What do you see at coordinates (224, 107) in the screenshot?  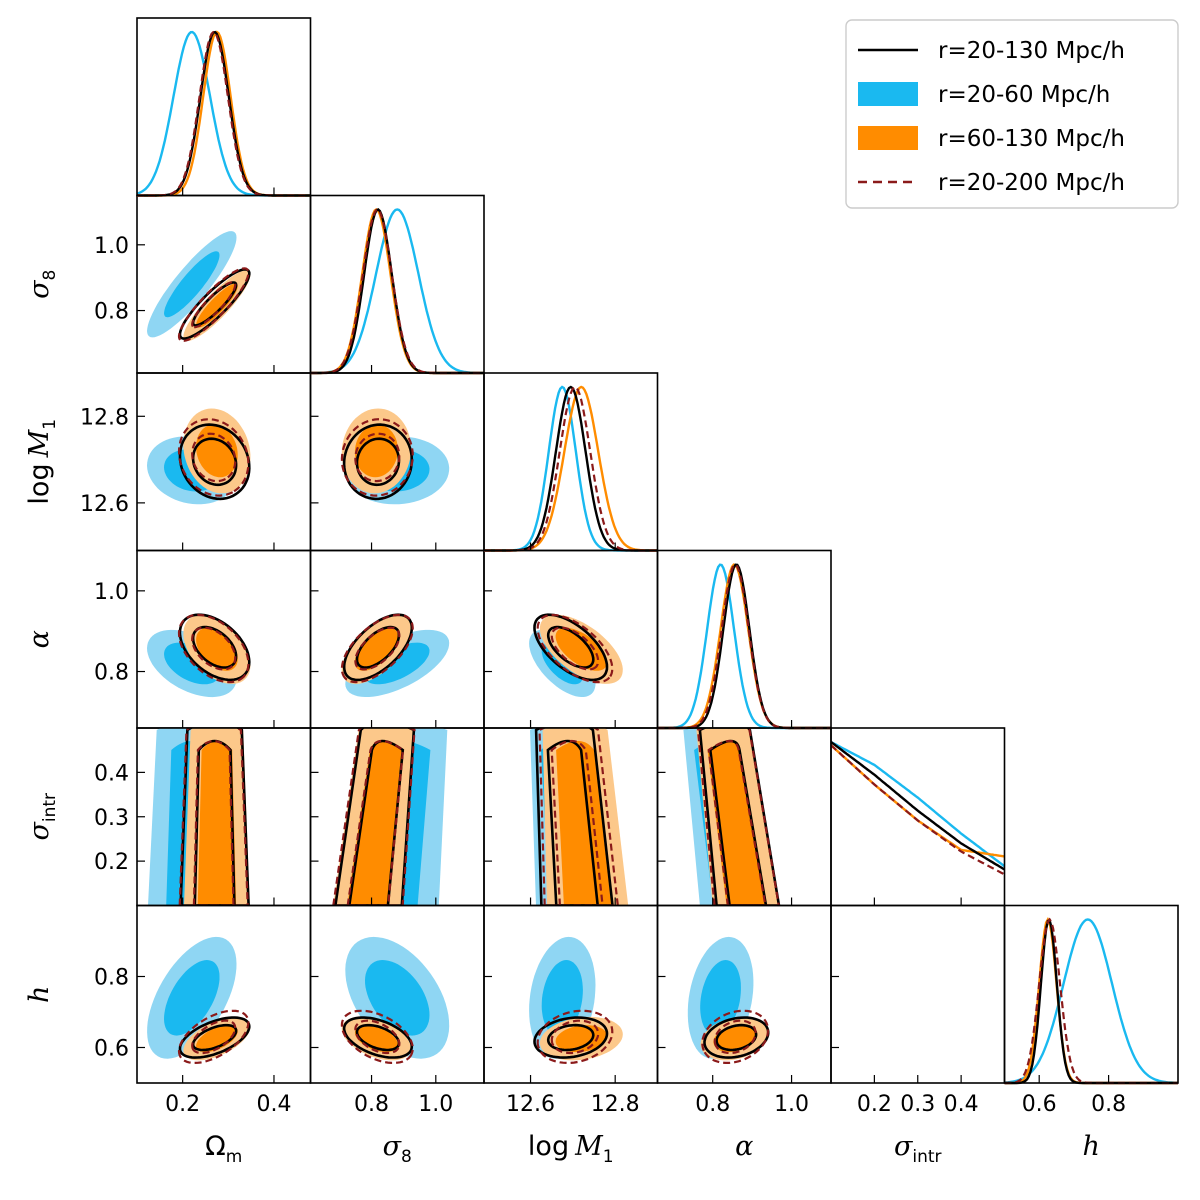 I see `marginal-om` at bounding box center [224, 107].